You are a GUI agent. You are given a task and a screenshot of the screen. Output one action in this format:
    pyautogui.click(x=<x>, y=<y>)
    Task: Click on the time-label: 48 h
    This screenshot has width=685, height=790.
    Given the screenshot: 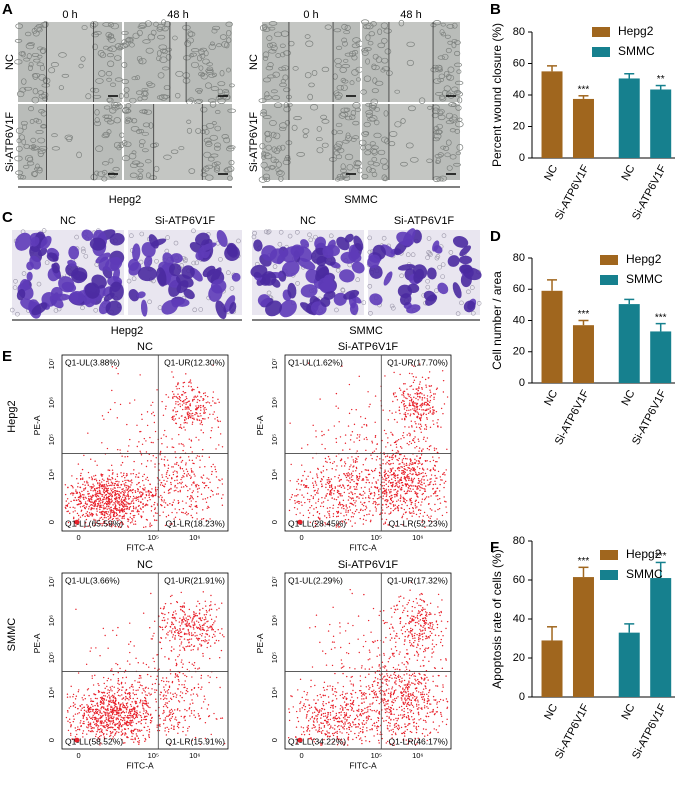 What is the action you would take?
    pyautogui.click(x=177, y=15)
    